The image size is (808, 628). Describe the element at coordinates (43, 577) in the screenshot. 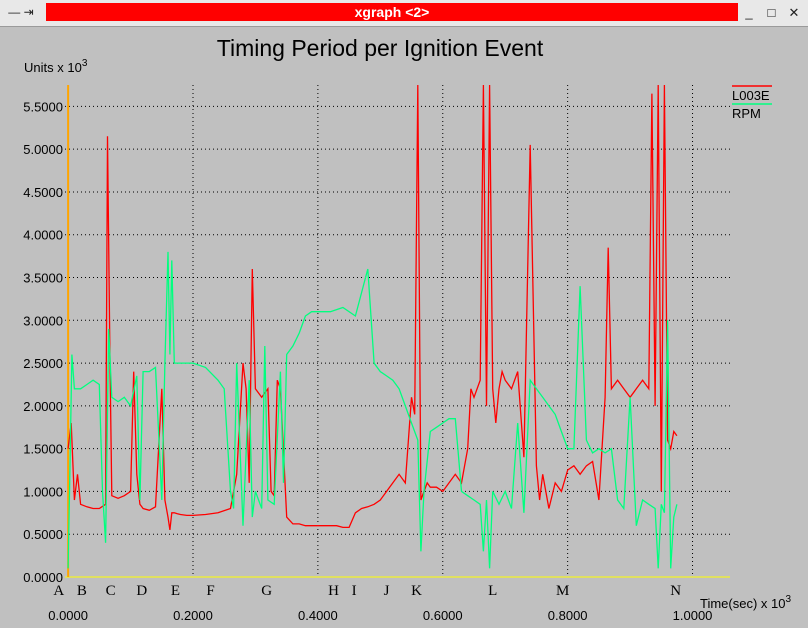

I see `y-tick-label: 0.0000` at that location.